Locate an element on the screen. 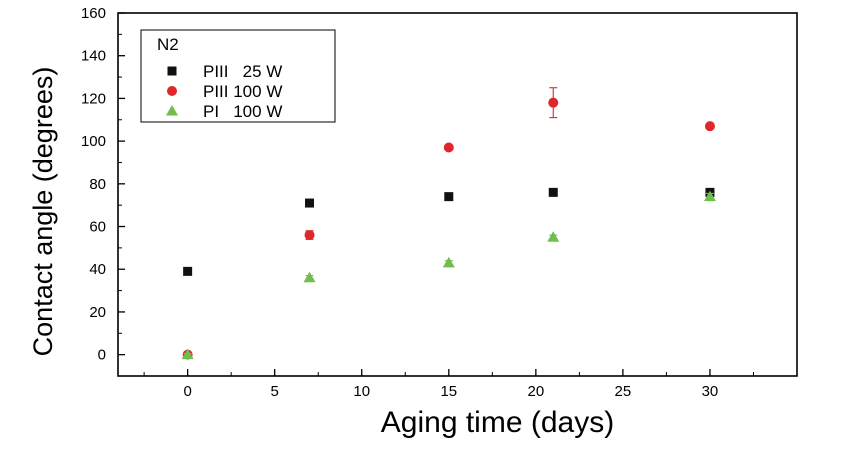  x-tick-label: 30 is located at coordinates (710, 391).